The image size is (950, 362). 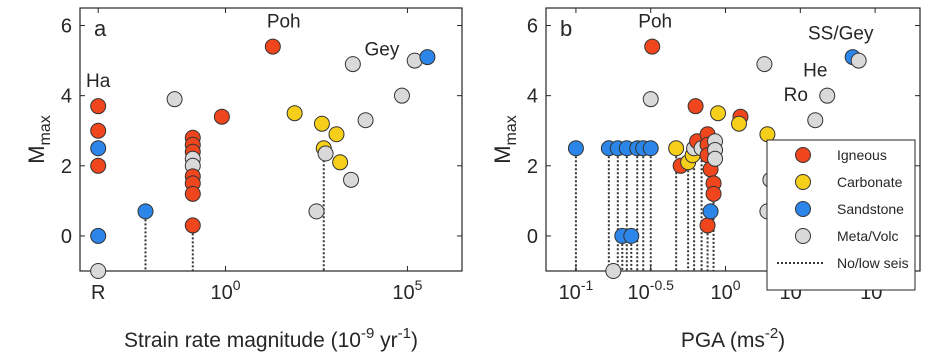 I want to click on legend-swatch-carbonate, so click(x=803, y=182).